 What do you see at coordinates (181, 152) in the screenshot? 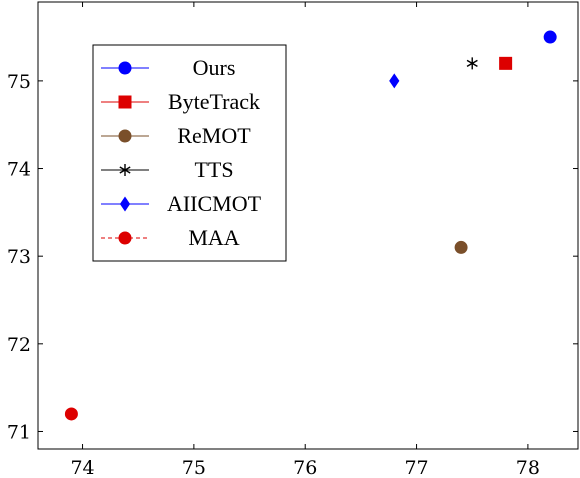
I see `legend-entries: Ours ByteTrack ReMOT TTS AIICMOT MAA` at bounding box center [181, 152].